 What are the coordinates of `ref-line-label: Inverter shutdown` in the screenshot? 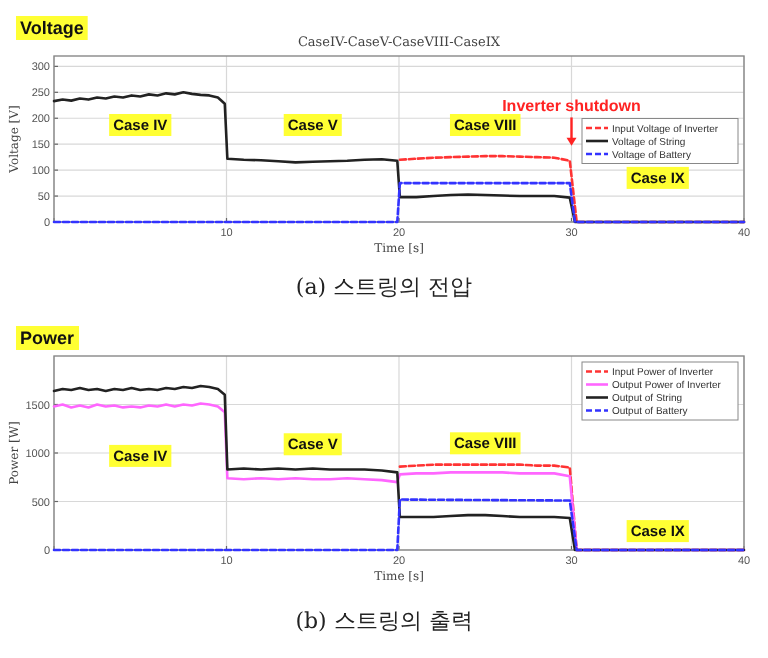 It's located at (572, 106).